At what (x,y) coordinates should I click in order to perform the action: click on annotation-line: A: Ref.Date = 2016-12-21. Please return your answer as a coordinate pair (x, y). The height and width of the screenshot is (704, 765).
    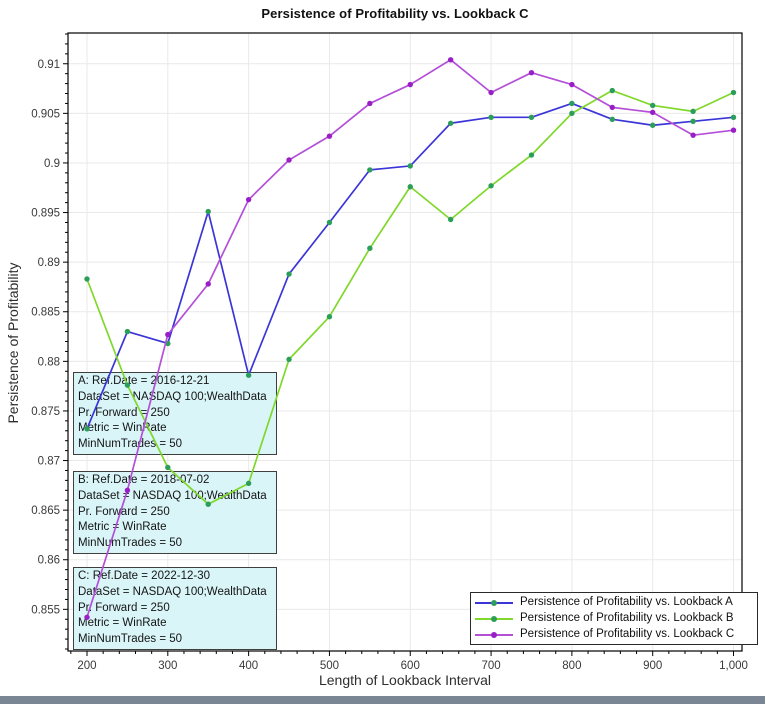
    Looking at the image, I should click on (144, 381).